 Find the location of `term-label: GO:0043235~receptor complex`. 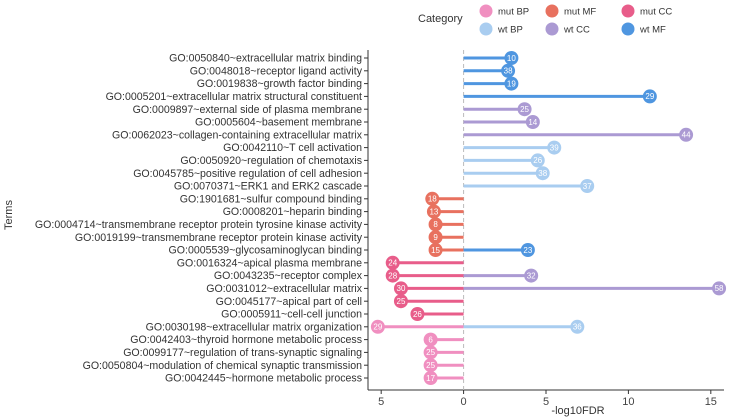

term-label: GO:0043235~receptor complex is located at coordinates (288, 276).